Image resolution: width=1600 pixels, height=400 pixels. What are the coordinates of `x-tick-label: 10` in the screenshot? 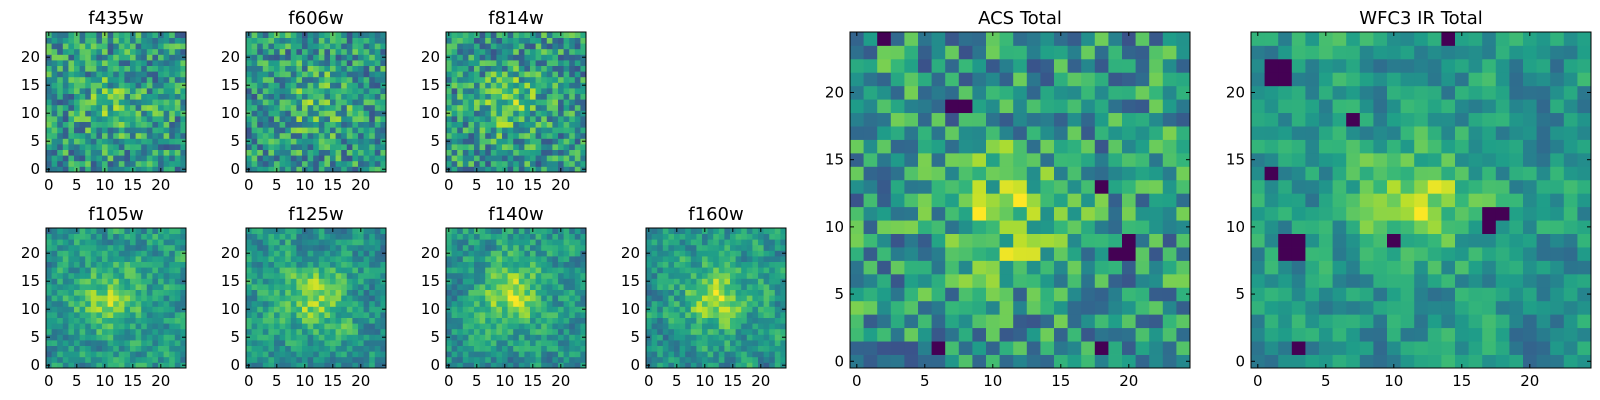 It's located at (104, 381).